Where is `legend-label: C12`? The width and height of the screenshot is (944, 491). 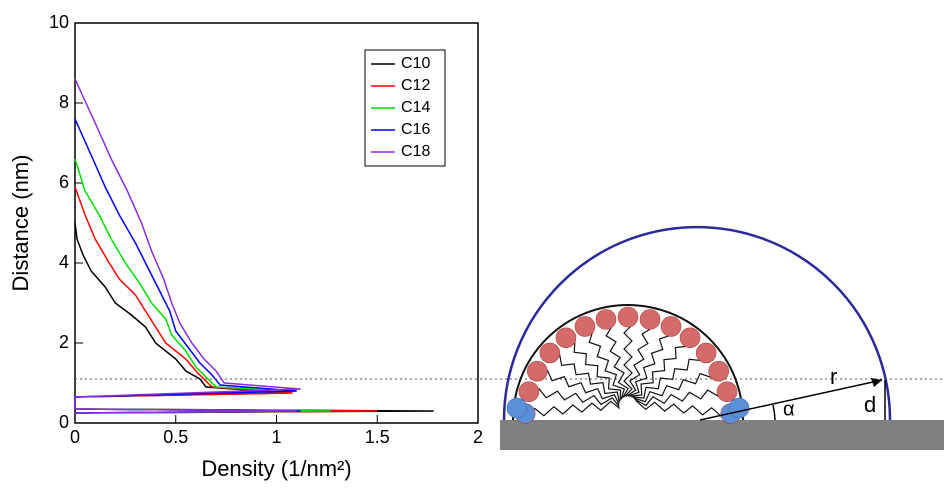
legend-label: C12 is located at coordinates (415, 85).